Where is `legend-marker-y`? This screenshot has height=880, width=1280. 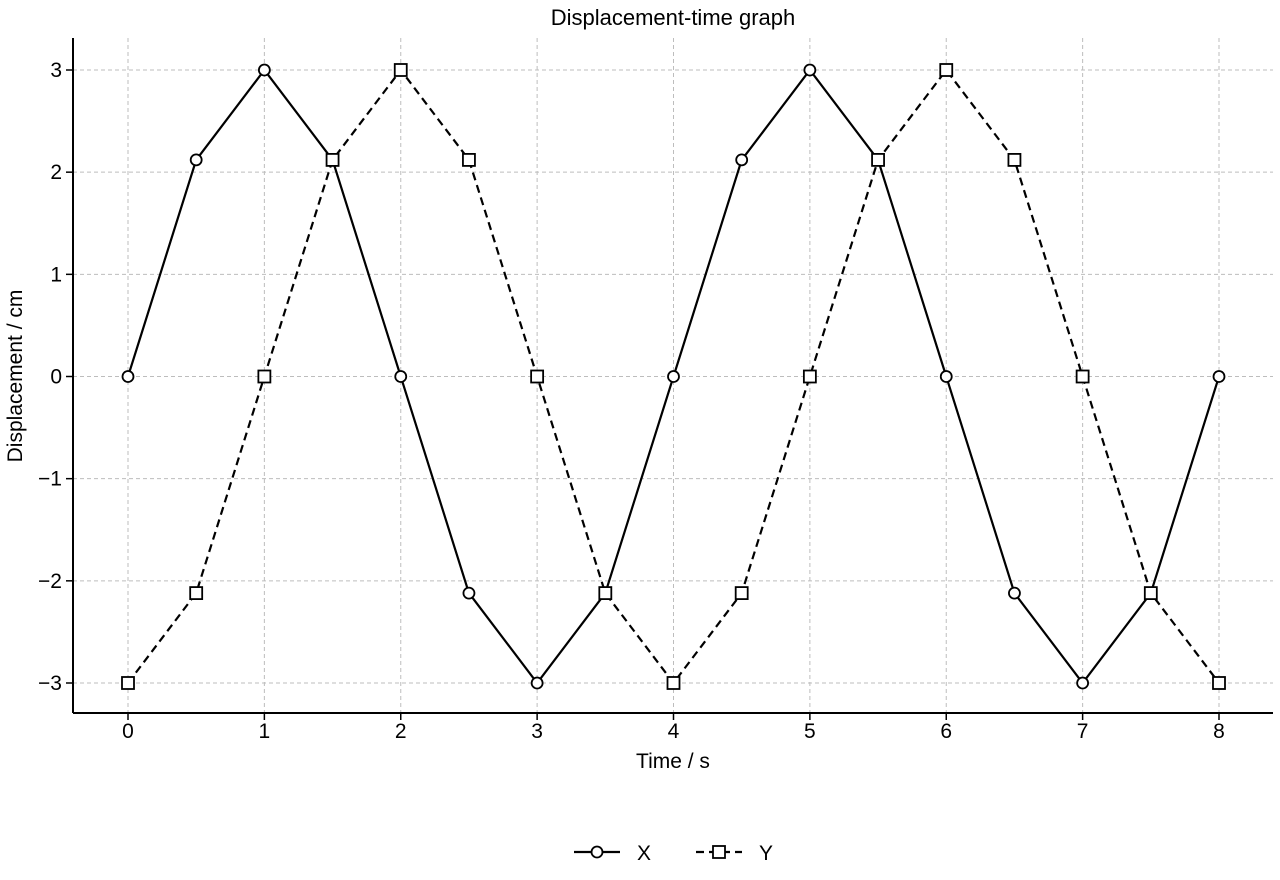 legend-marker-y is located at coordinates (719, 852).